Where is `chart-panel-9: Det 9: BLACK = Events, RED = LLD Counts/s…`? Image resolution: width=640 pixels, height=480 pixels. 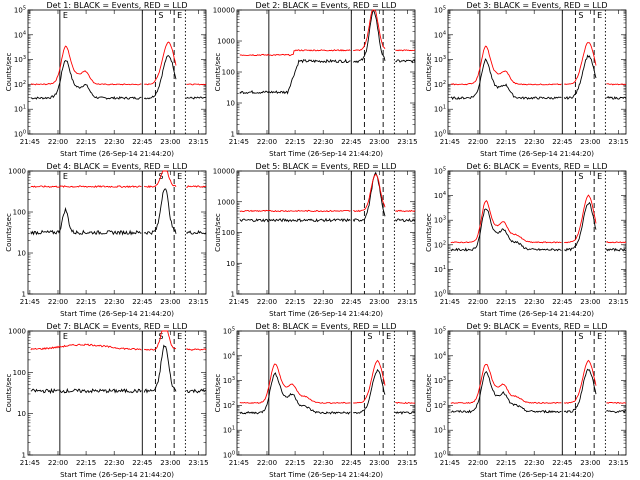
chart-panel-9: Det 9: BLACK = Events, RED = LLD Counts/s… is located at coordinates (527, 400).